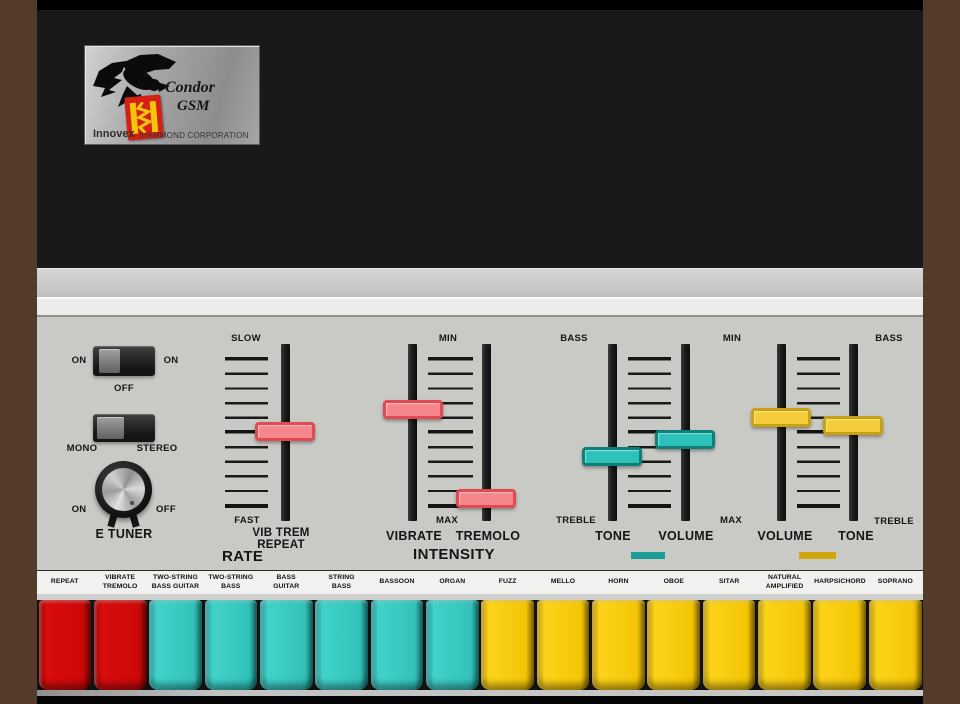 This screenshot has height=704, width=960. What do you see at coordinates (732, 338) in the screenshot?
I see `volume-min-label: MIN` at bounding box center [732, 338].